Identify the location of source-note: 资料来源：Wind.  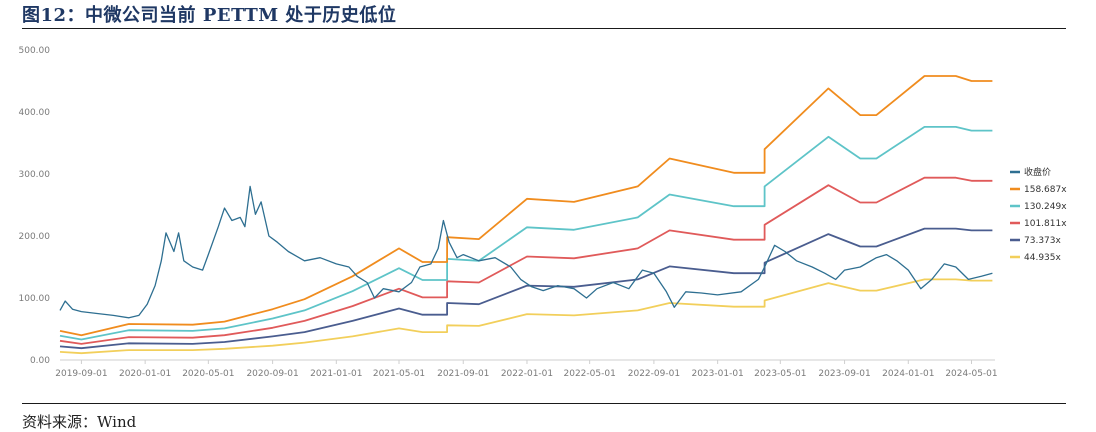
(79, 422).